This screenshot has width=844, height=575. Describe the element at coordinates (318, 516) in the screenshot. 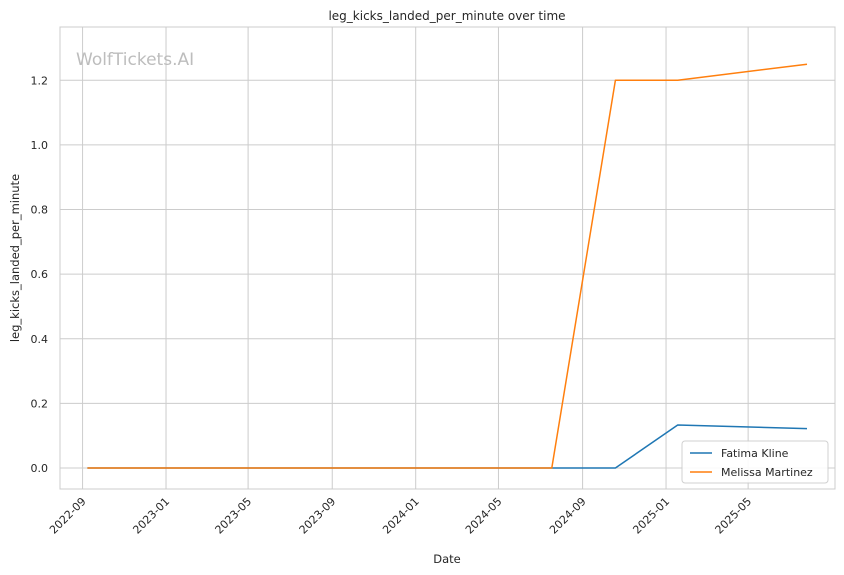

I see `x-tick-label: 2023-09` at that location.